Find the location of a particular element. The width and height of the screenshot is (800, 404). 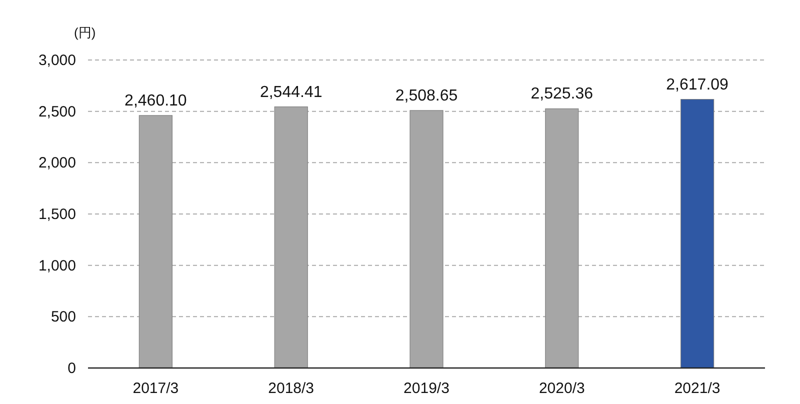

y-tick-label: 2,000 is located at coordinates (57, 163).